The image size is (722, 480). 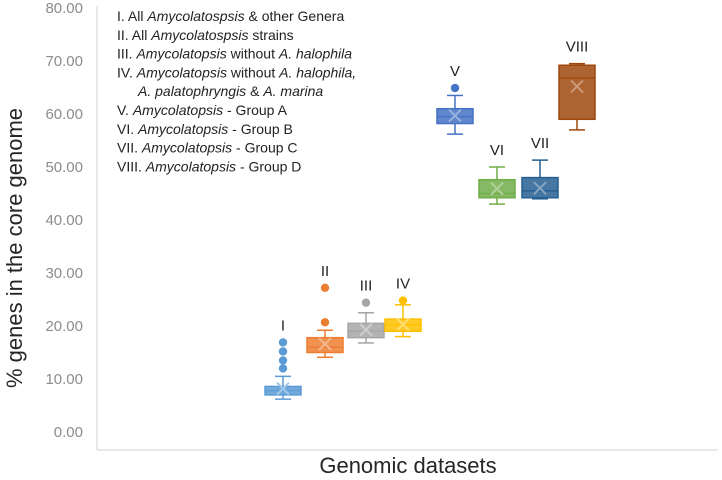 I want to click on legend-text-run: VII., so click(x=129, y=148).